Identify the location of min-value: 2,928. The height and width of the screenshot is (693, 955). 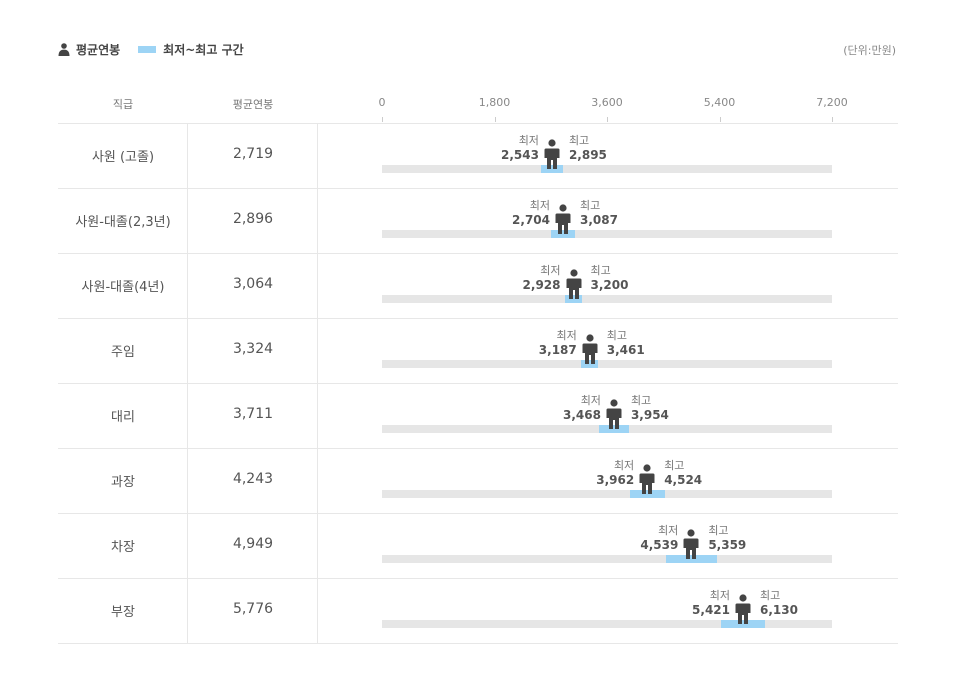
(541, 285).